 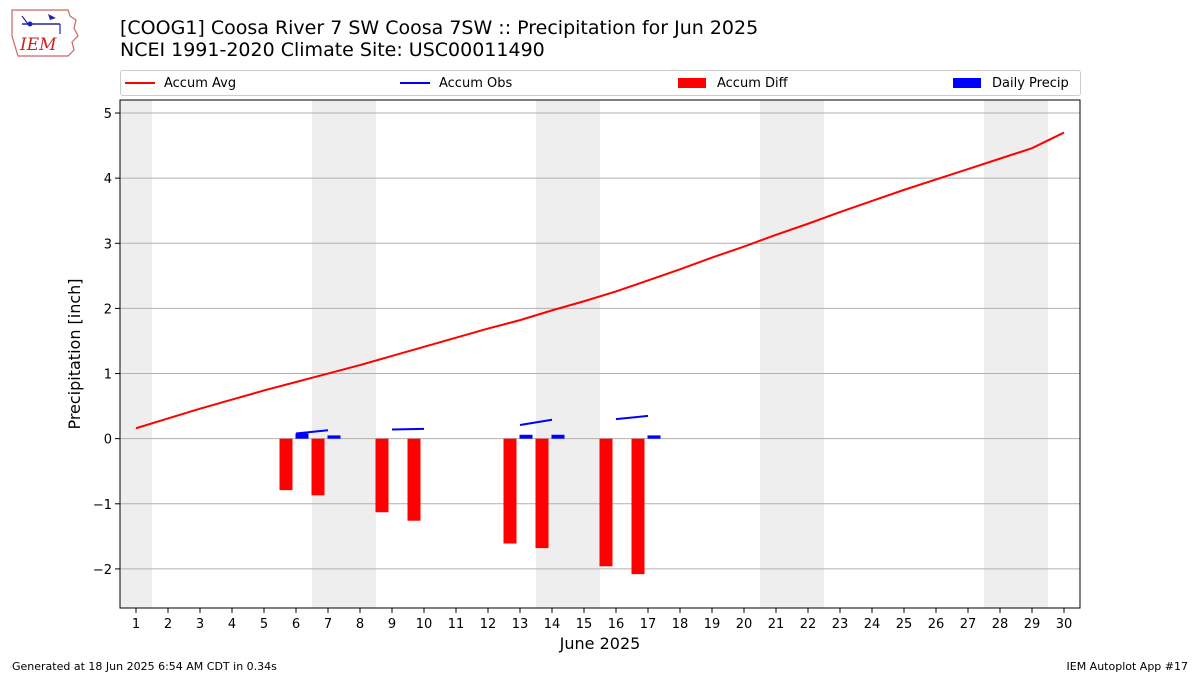 What do you see at coordinates (692, 83) in the screenshot?
I see `legend-swatch-accum-diff` at bounding box center [692, 83].